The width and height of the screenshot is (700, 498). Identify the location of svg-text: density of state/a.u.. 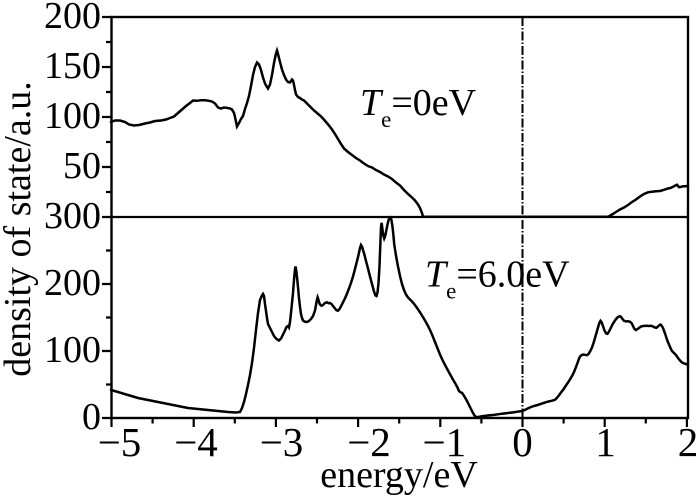
(19, 228).